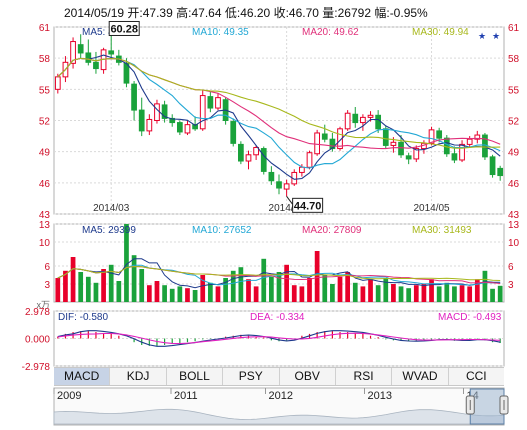 This screenshot has height=430, width=527. I want to click on open-label: 开:, so click(135, 13).